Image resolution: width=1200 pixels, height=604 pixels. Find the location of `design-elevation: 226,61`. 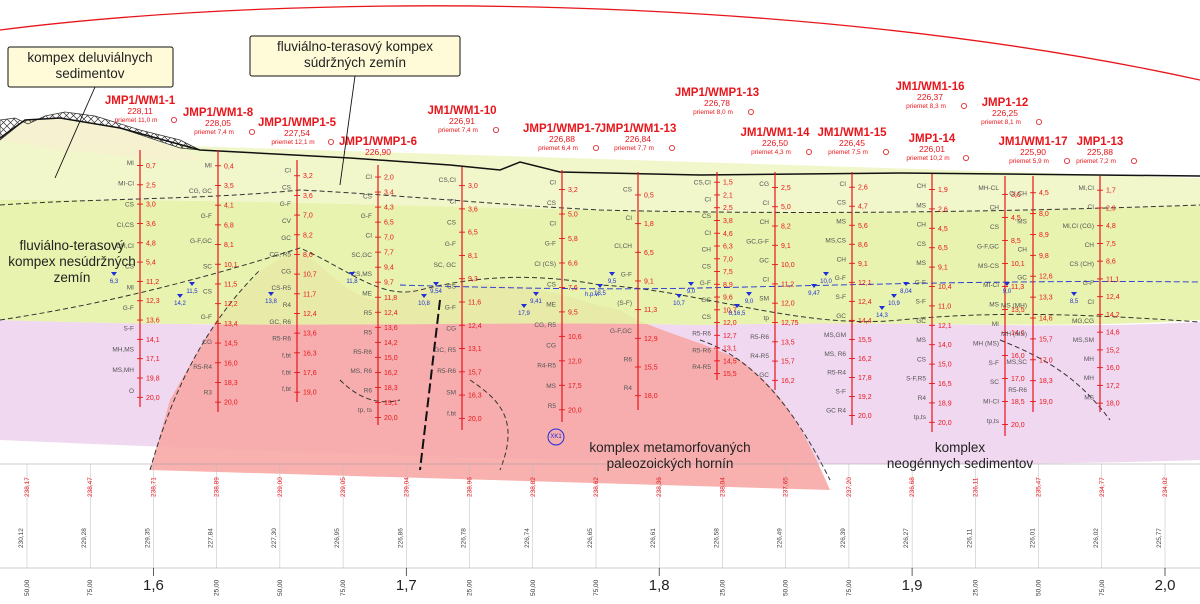

design-elevation: 226,61 is located at coordinates (653, 538).